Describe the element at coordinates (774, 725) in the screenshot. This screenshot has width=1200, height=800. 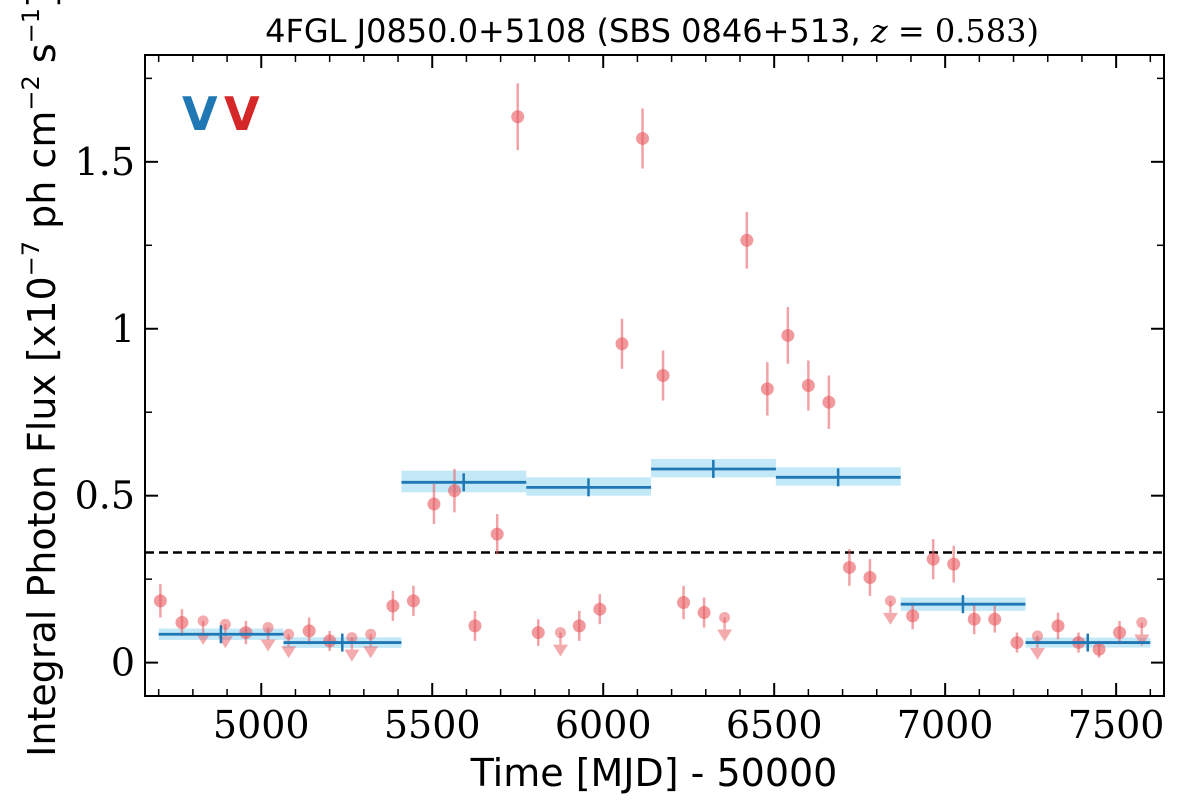
I see `x-tick-label-3: 6500` at that location.